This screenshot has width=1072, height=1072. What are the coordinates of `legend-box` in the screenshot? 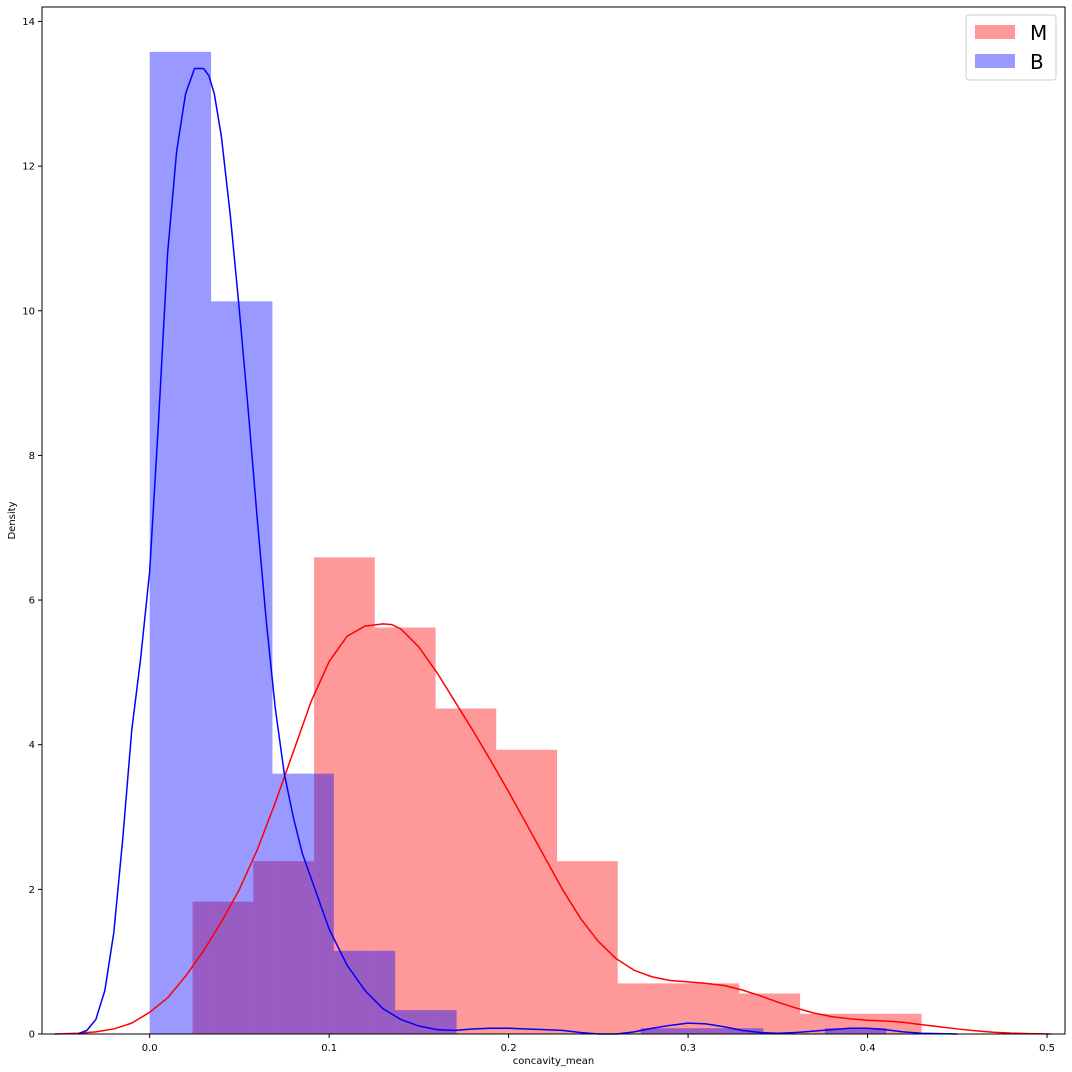 It's located at (1011, 47).